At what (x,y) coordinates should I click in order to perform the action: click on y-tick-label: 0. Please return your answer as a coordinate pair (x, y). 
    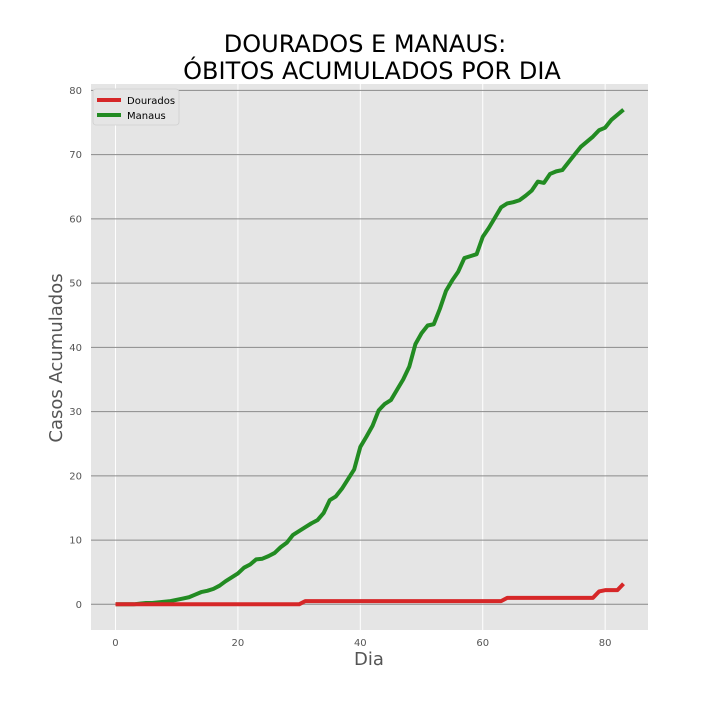
    Looking at the image, I should click on (79, 605).